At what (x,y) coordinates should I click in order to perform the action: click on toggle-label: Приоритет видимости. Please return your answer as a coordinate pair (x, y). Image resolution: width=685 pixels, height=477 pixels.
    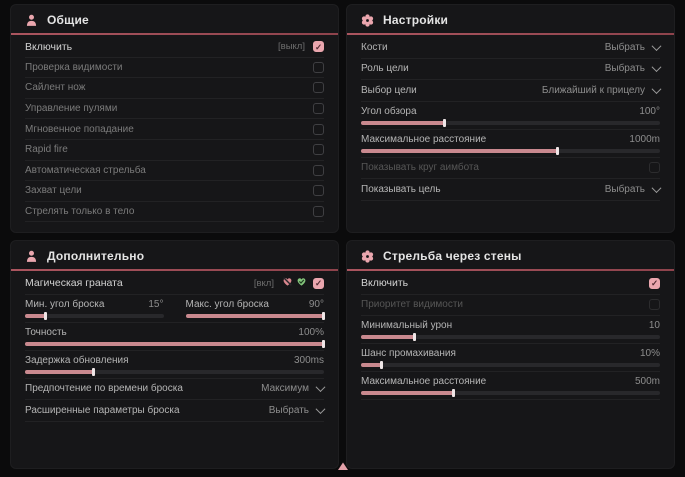
    Looking at the image, I should click on (412, 305).